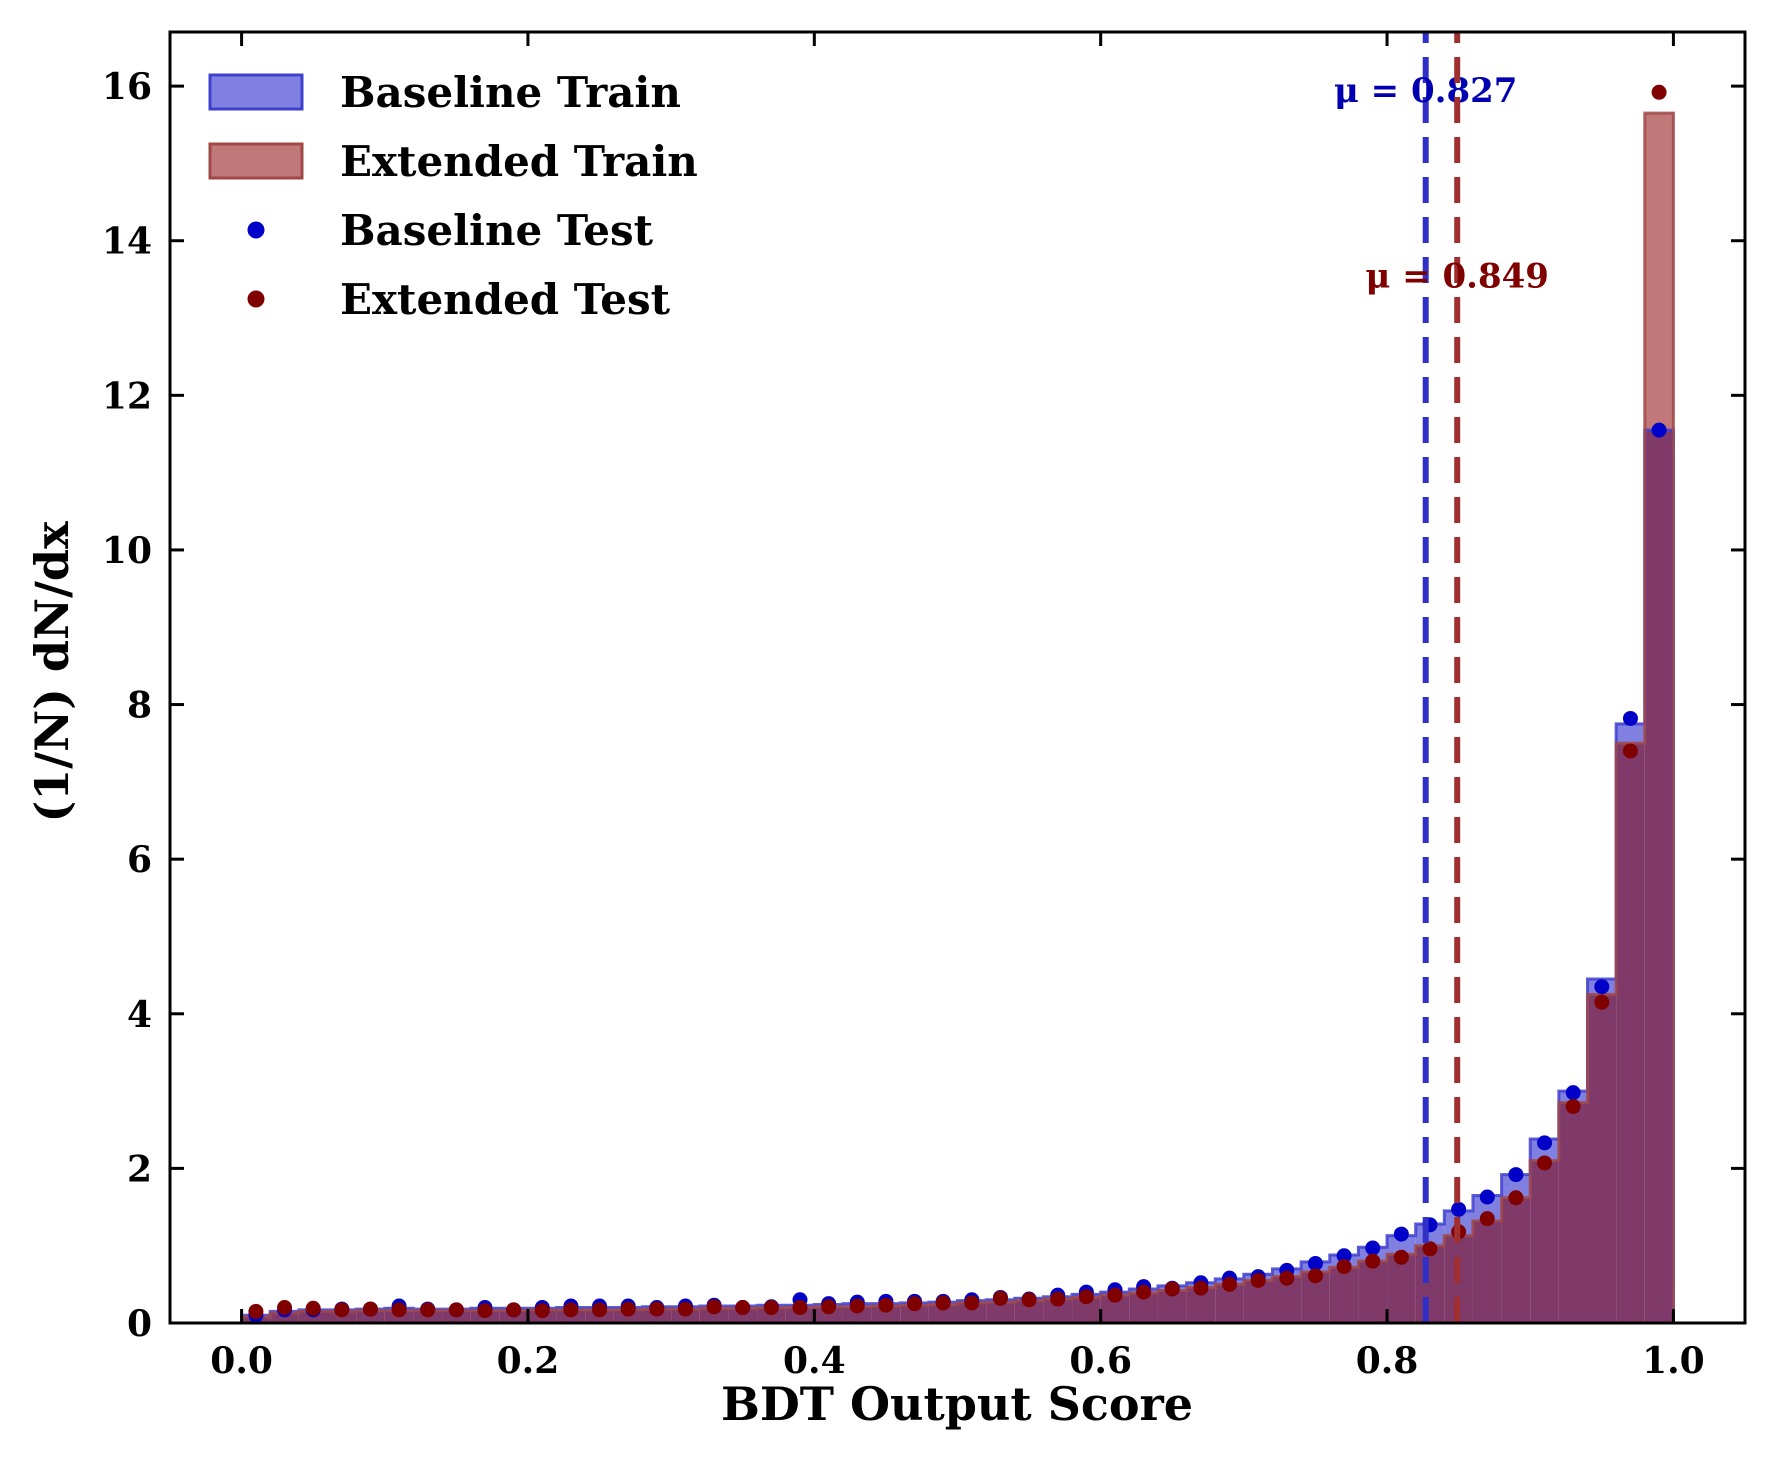 The image size is (1768, 1466). Describe the element at coordinates (1100, 1361) in the screenshot. I see `x-tick-label: 0.6` at that location.